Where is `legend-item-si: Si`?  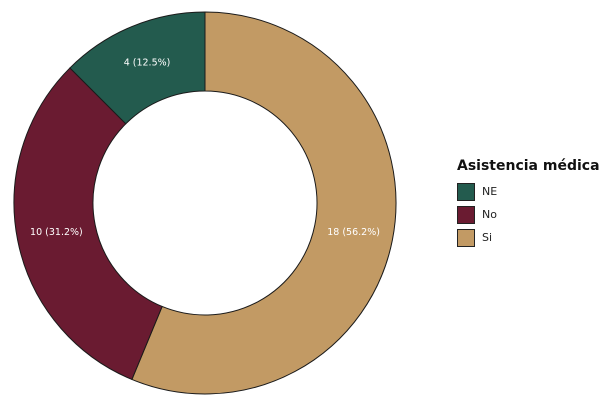
legend-item-si: Si is located at coordinates (528, 237).